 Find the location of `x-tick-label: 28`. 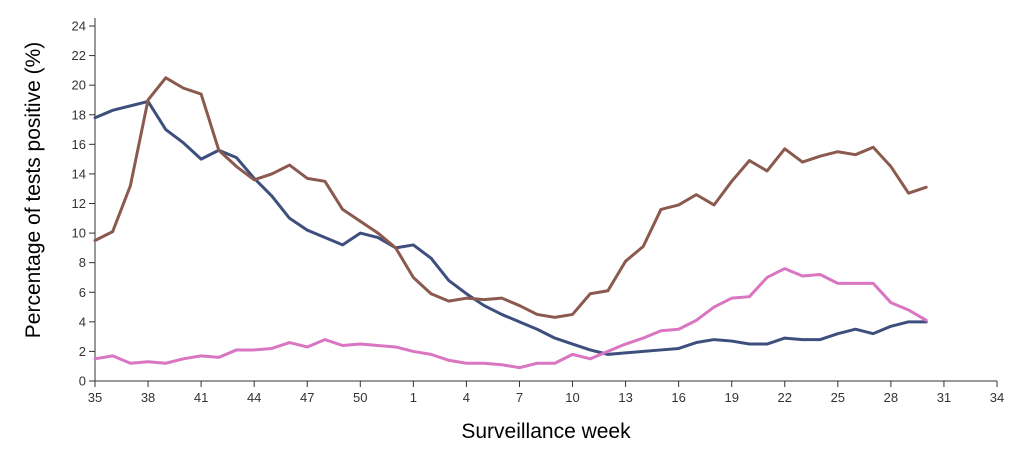

x-tick-label: 28 is located at coordinates (891, 397).